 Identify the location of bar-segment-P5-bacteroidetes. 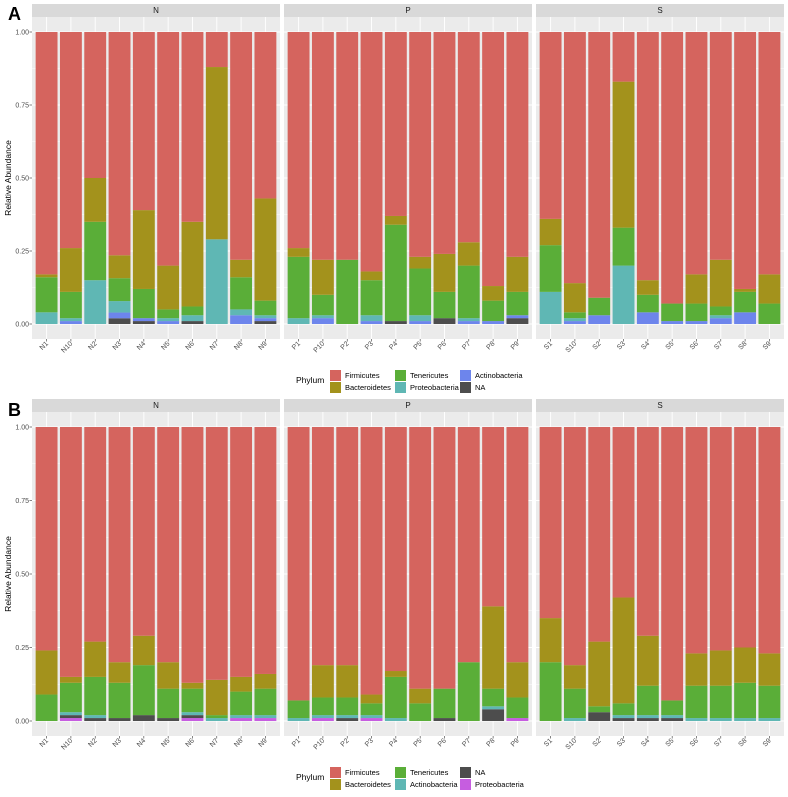
(420, 262).